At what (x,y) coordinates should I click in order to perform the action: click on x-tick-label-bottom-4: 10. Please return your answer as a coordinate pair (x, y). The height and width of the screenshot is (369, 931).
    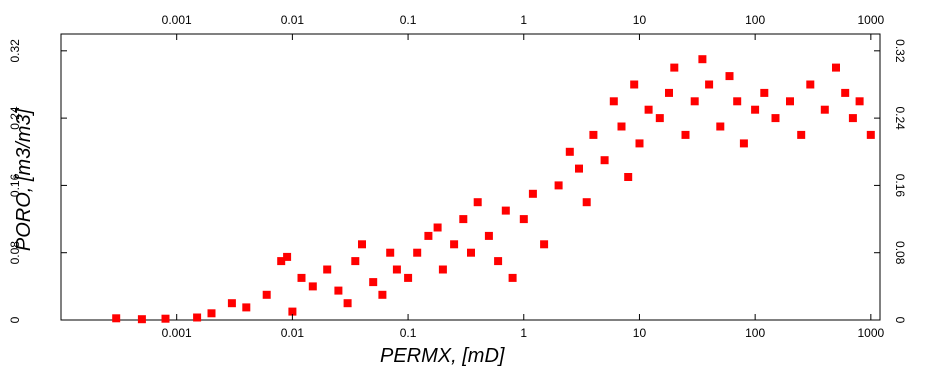
    Looking at the image, I should click on (640, 333).